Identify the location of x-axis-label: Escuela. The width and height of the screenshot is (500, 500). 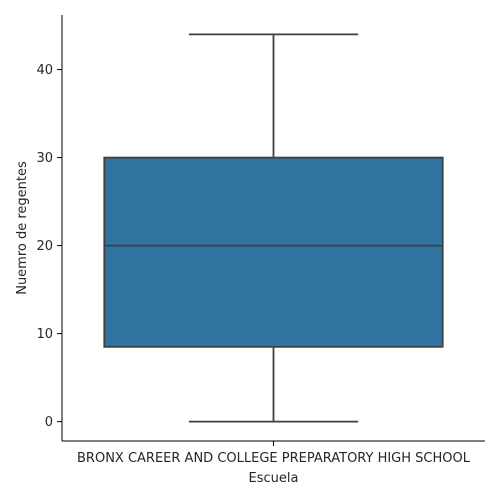
(274, 478).